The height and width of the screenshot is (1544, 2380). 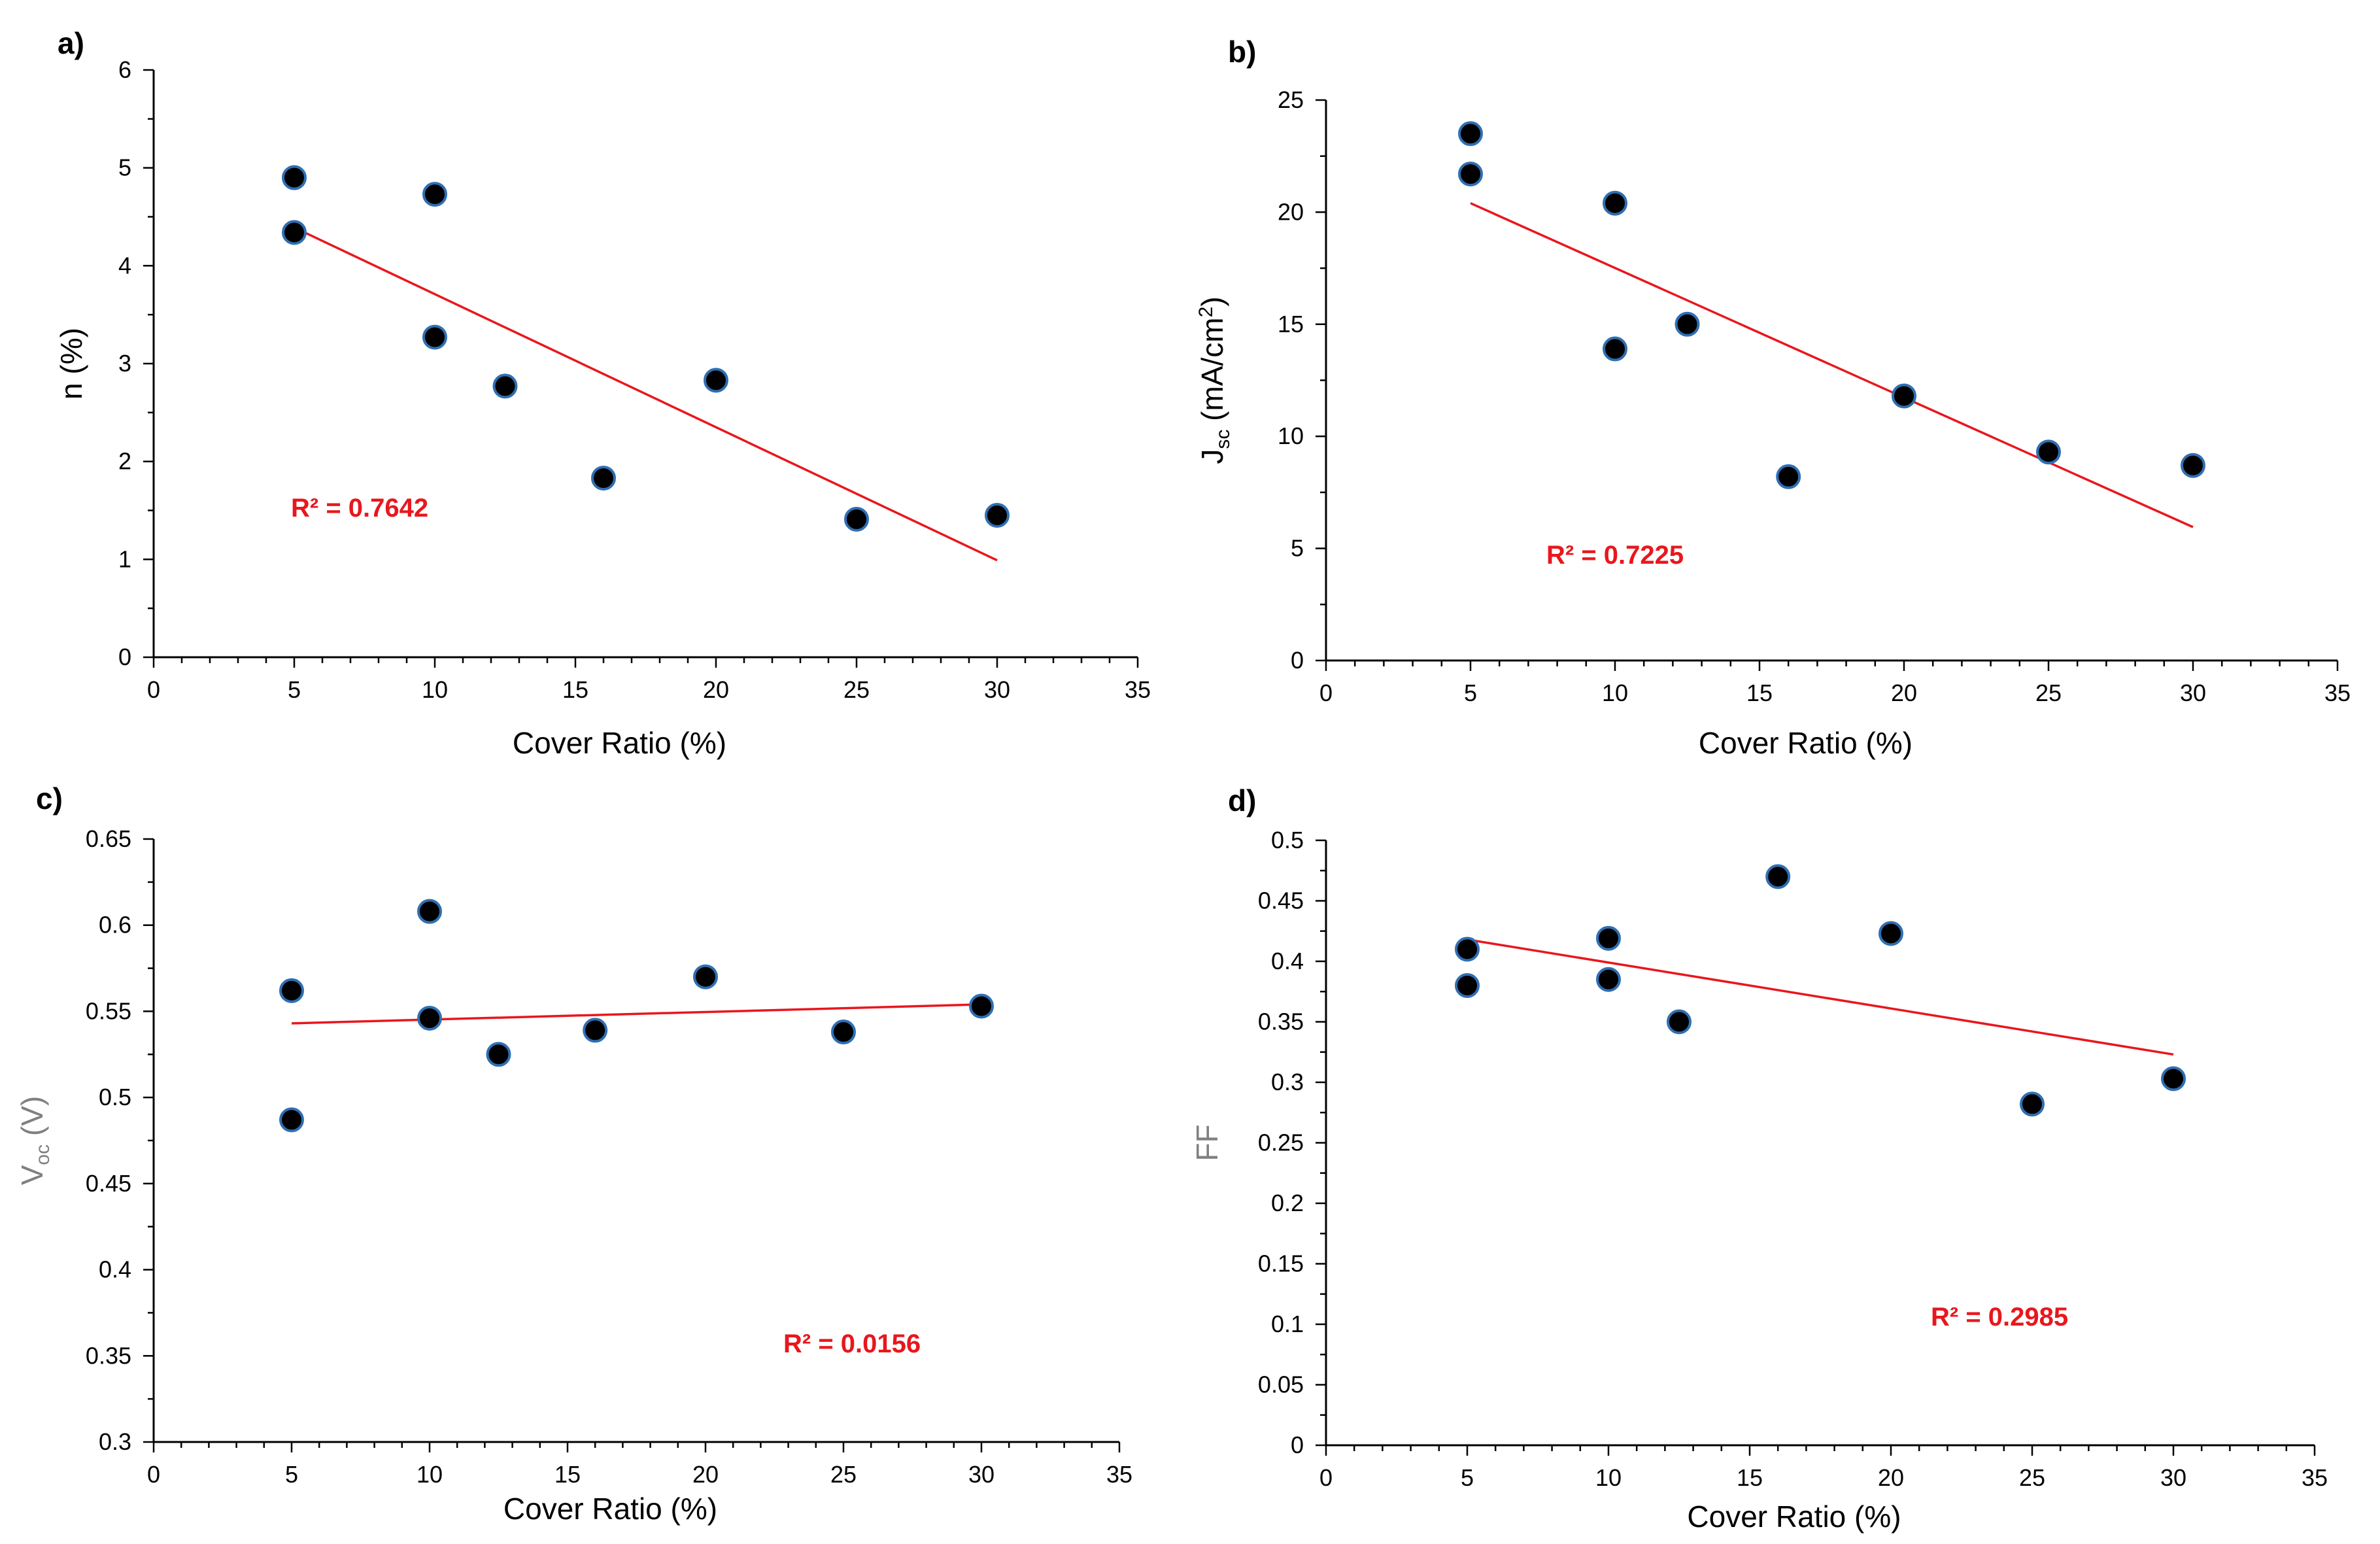 What do you see at coordinates (1281, 1143) in the screenshot?
I see `y-tick-label: 0.25` at bounding box center [1281, 1143].